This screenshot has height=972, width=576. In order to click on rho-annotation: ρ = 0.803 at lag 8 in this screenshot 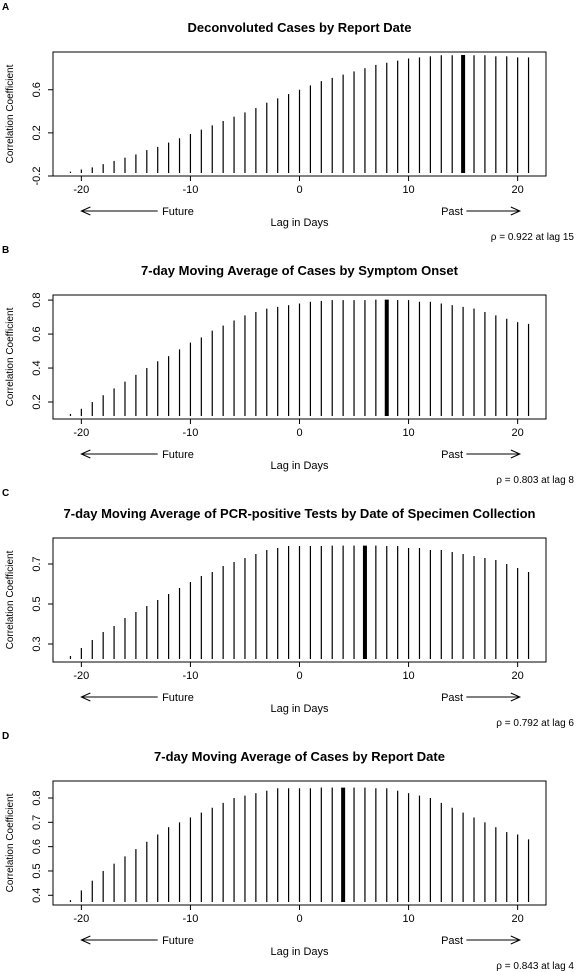, I will do `click(535, 480)`.